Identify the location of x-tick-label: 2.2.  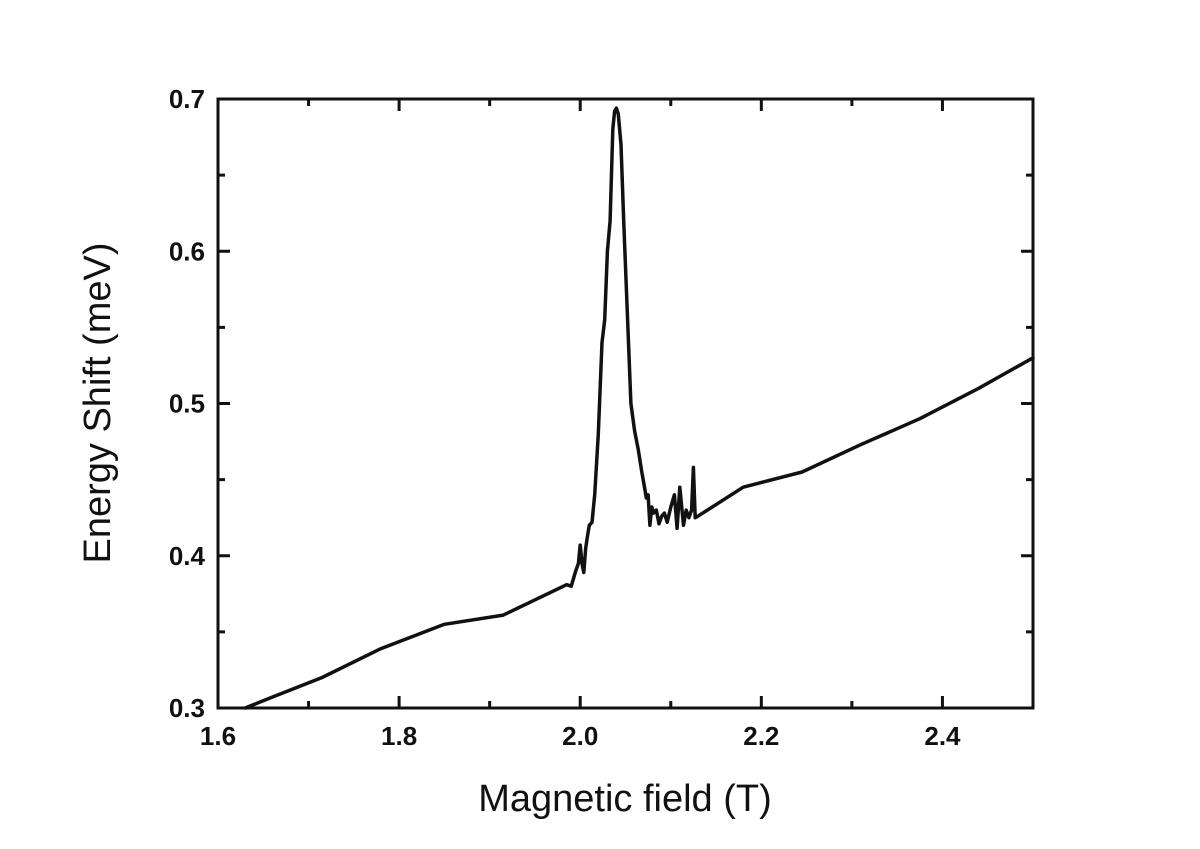
(761, 736).